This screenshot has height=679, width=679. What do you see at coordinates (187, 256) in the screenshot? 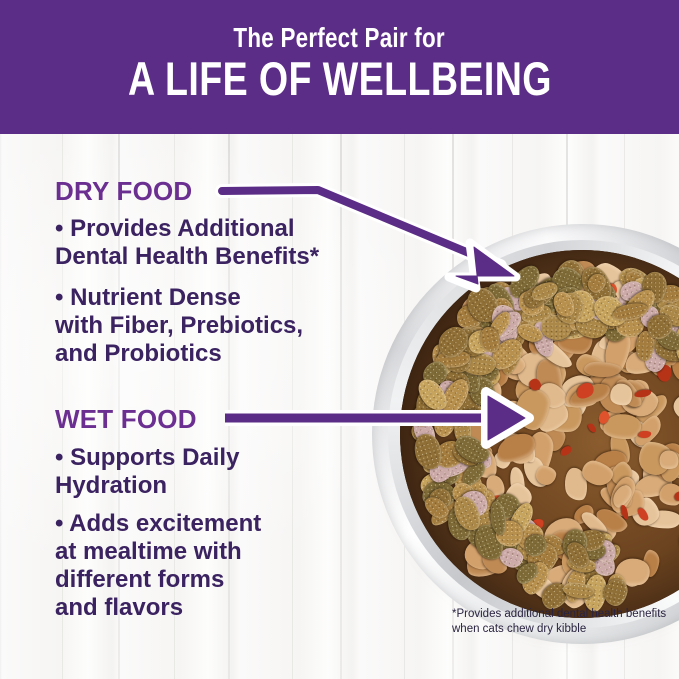
I see `bullet-line: Dental Health Benefits*` at bounding box center [187, 256].